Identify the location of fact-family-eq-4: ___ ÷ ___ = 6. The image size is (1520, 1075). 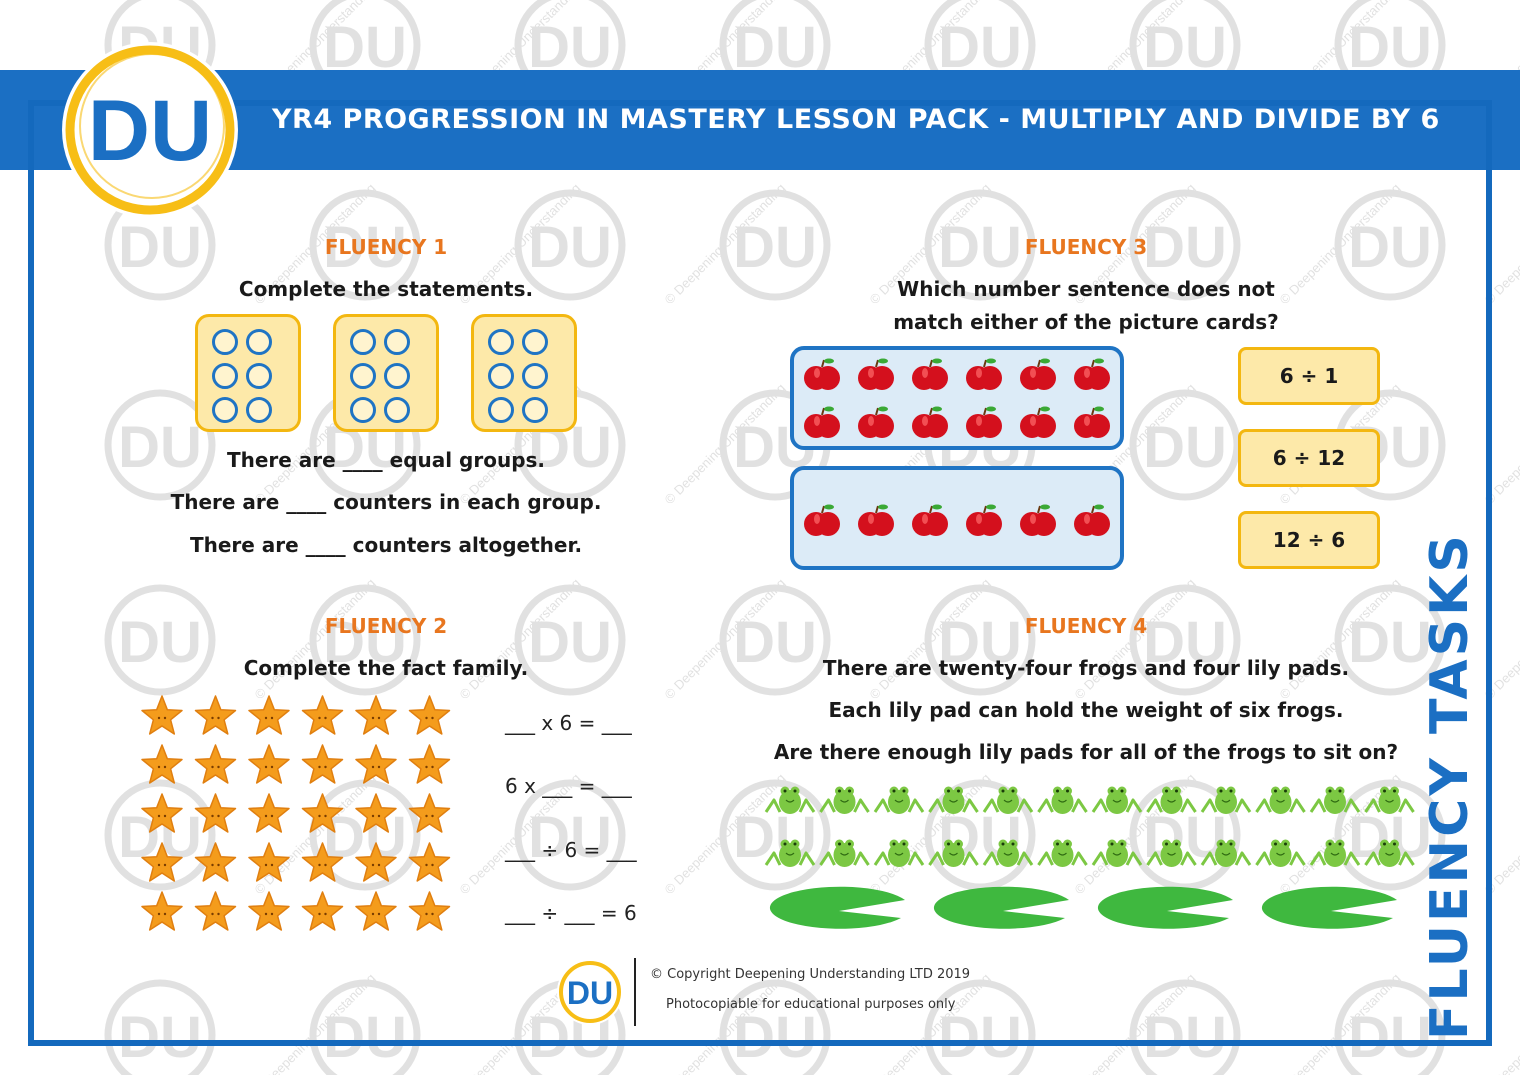
(571, 913).